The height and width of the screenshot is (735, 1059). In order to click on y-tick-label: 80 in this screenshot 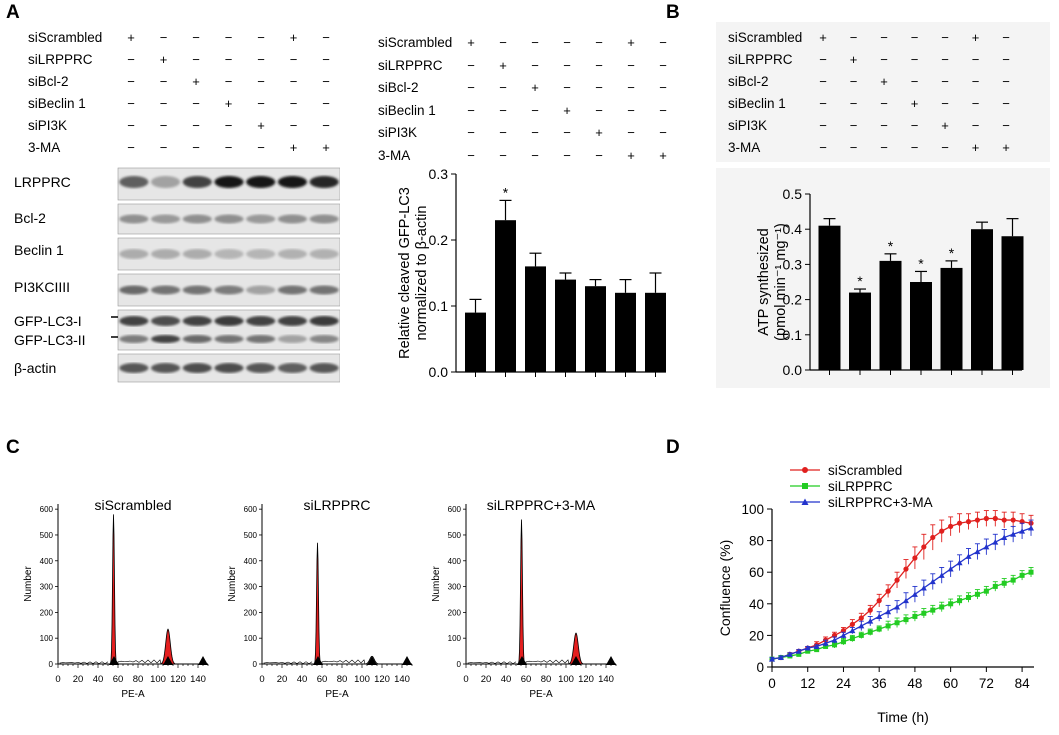, I will do `click(756, 541)`.